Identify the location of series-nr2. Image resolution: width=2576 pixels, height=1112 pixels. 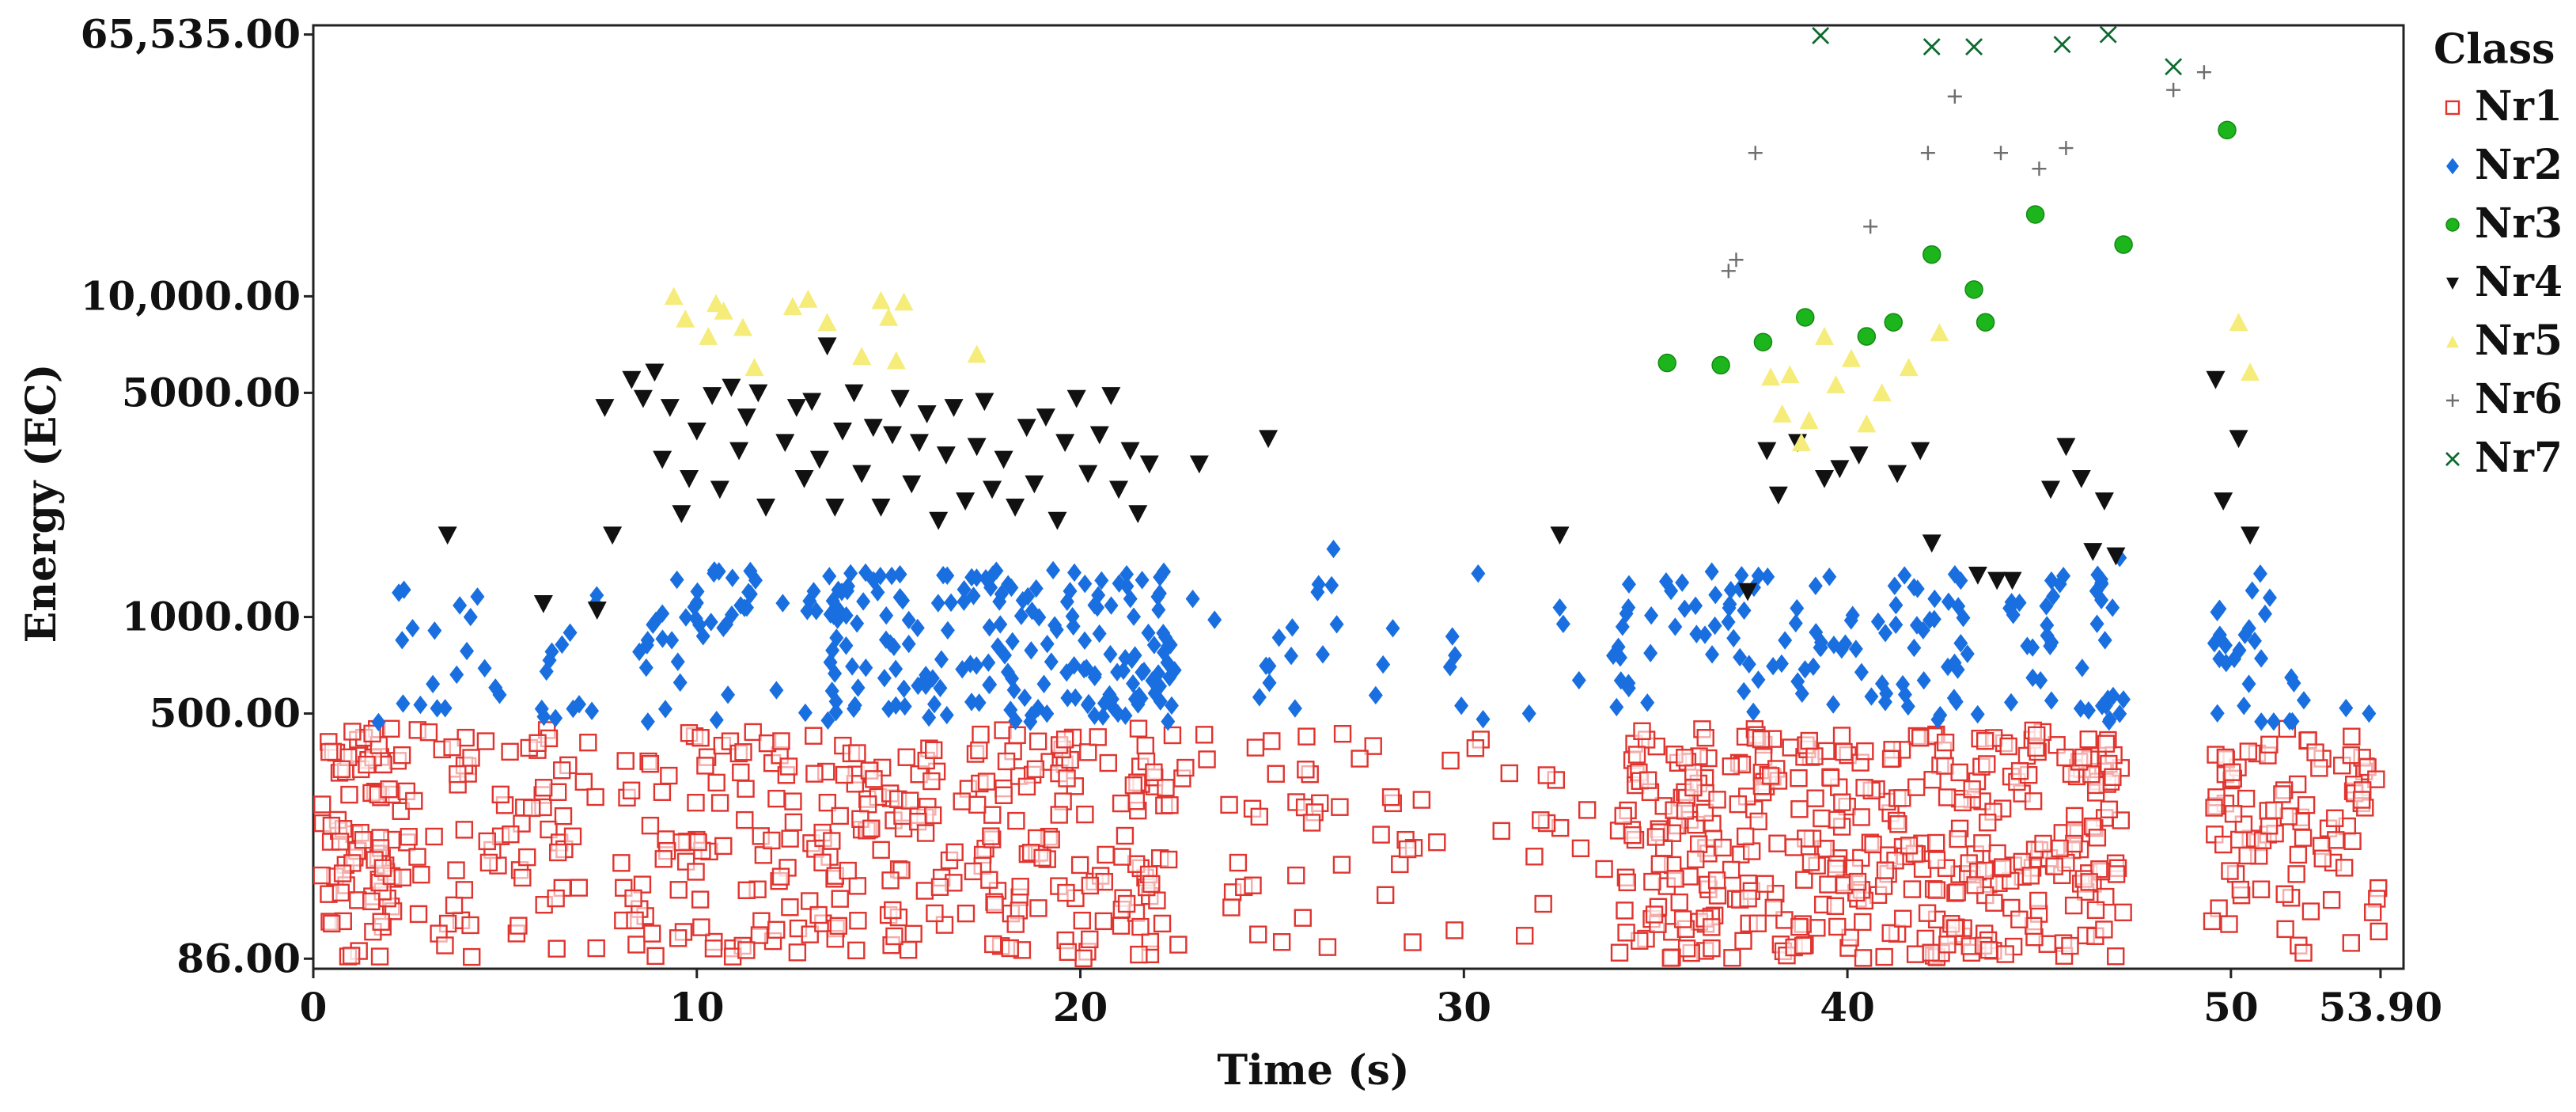
(1374, 635).